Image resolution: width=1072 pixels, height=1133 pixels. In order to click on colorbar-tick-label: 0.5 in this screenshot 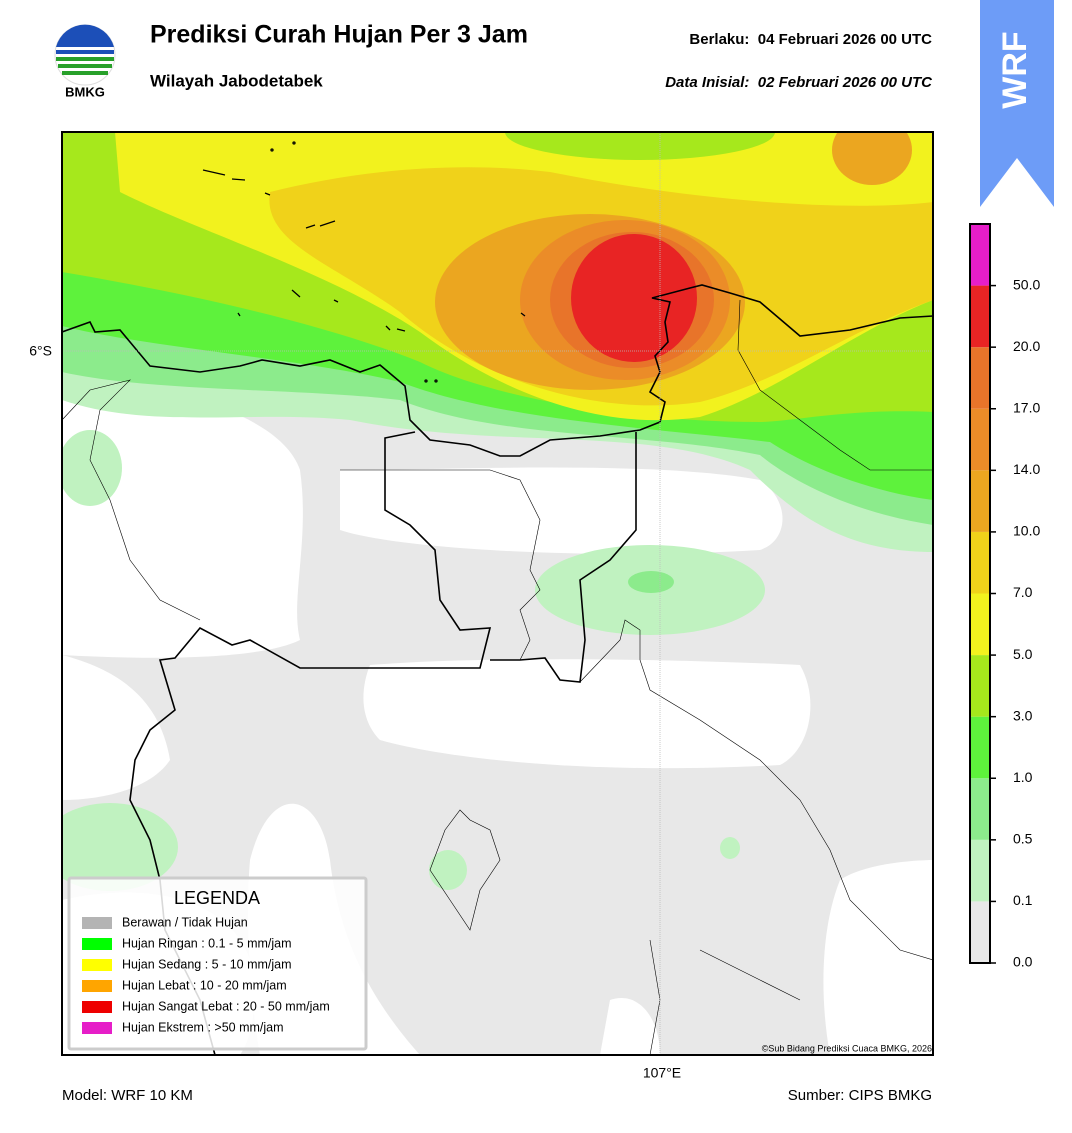, I will do `click(1023, 839)`.